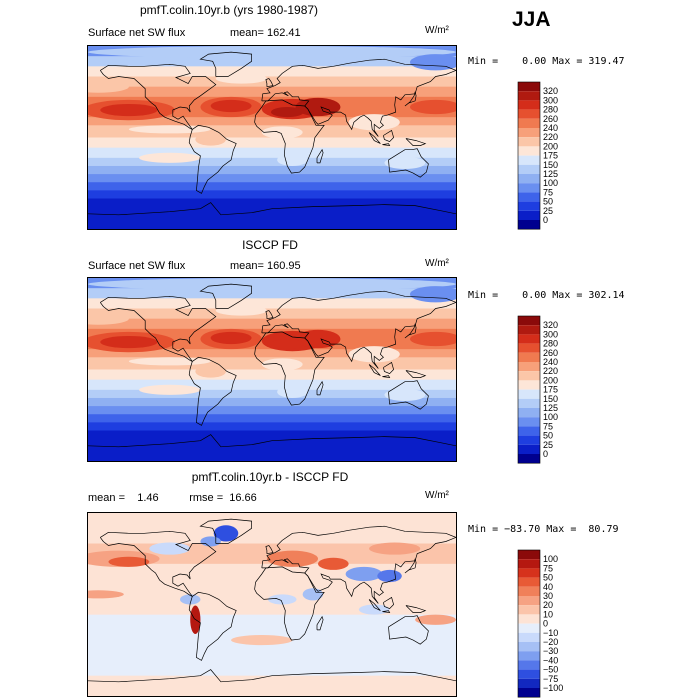 This screenshot has height=700, width=700. What do you see at coordinates (543, 529) in the screenshot?
I see `panel-3-minmax: Min = −83.70 Max = 80.79` at bounding box center [543, 529].